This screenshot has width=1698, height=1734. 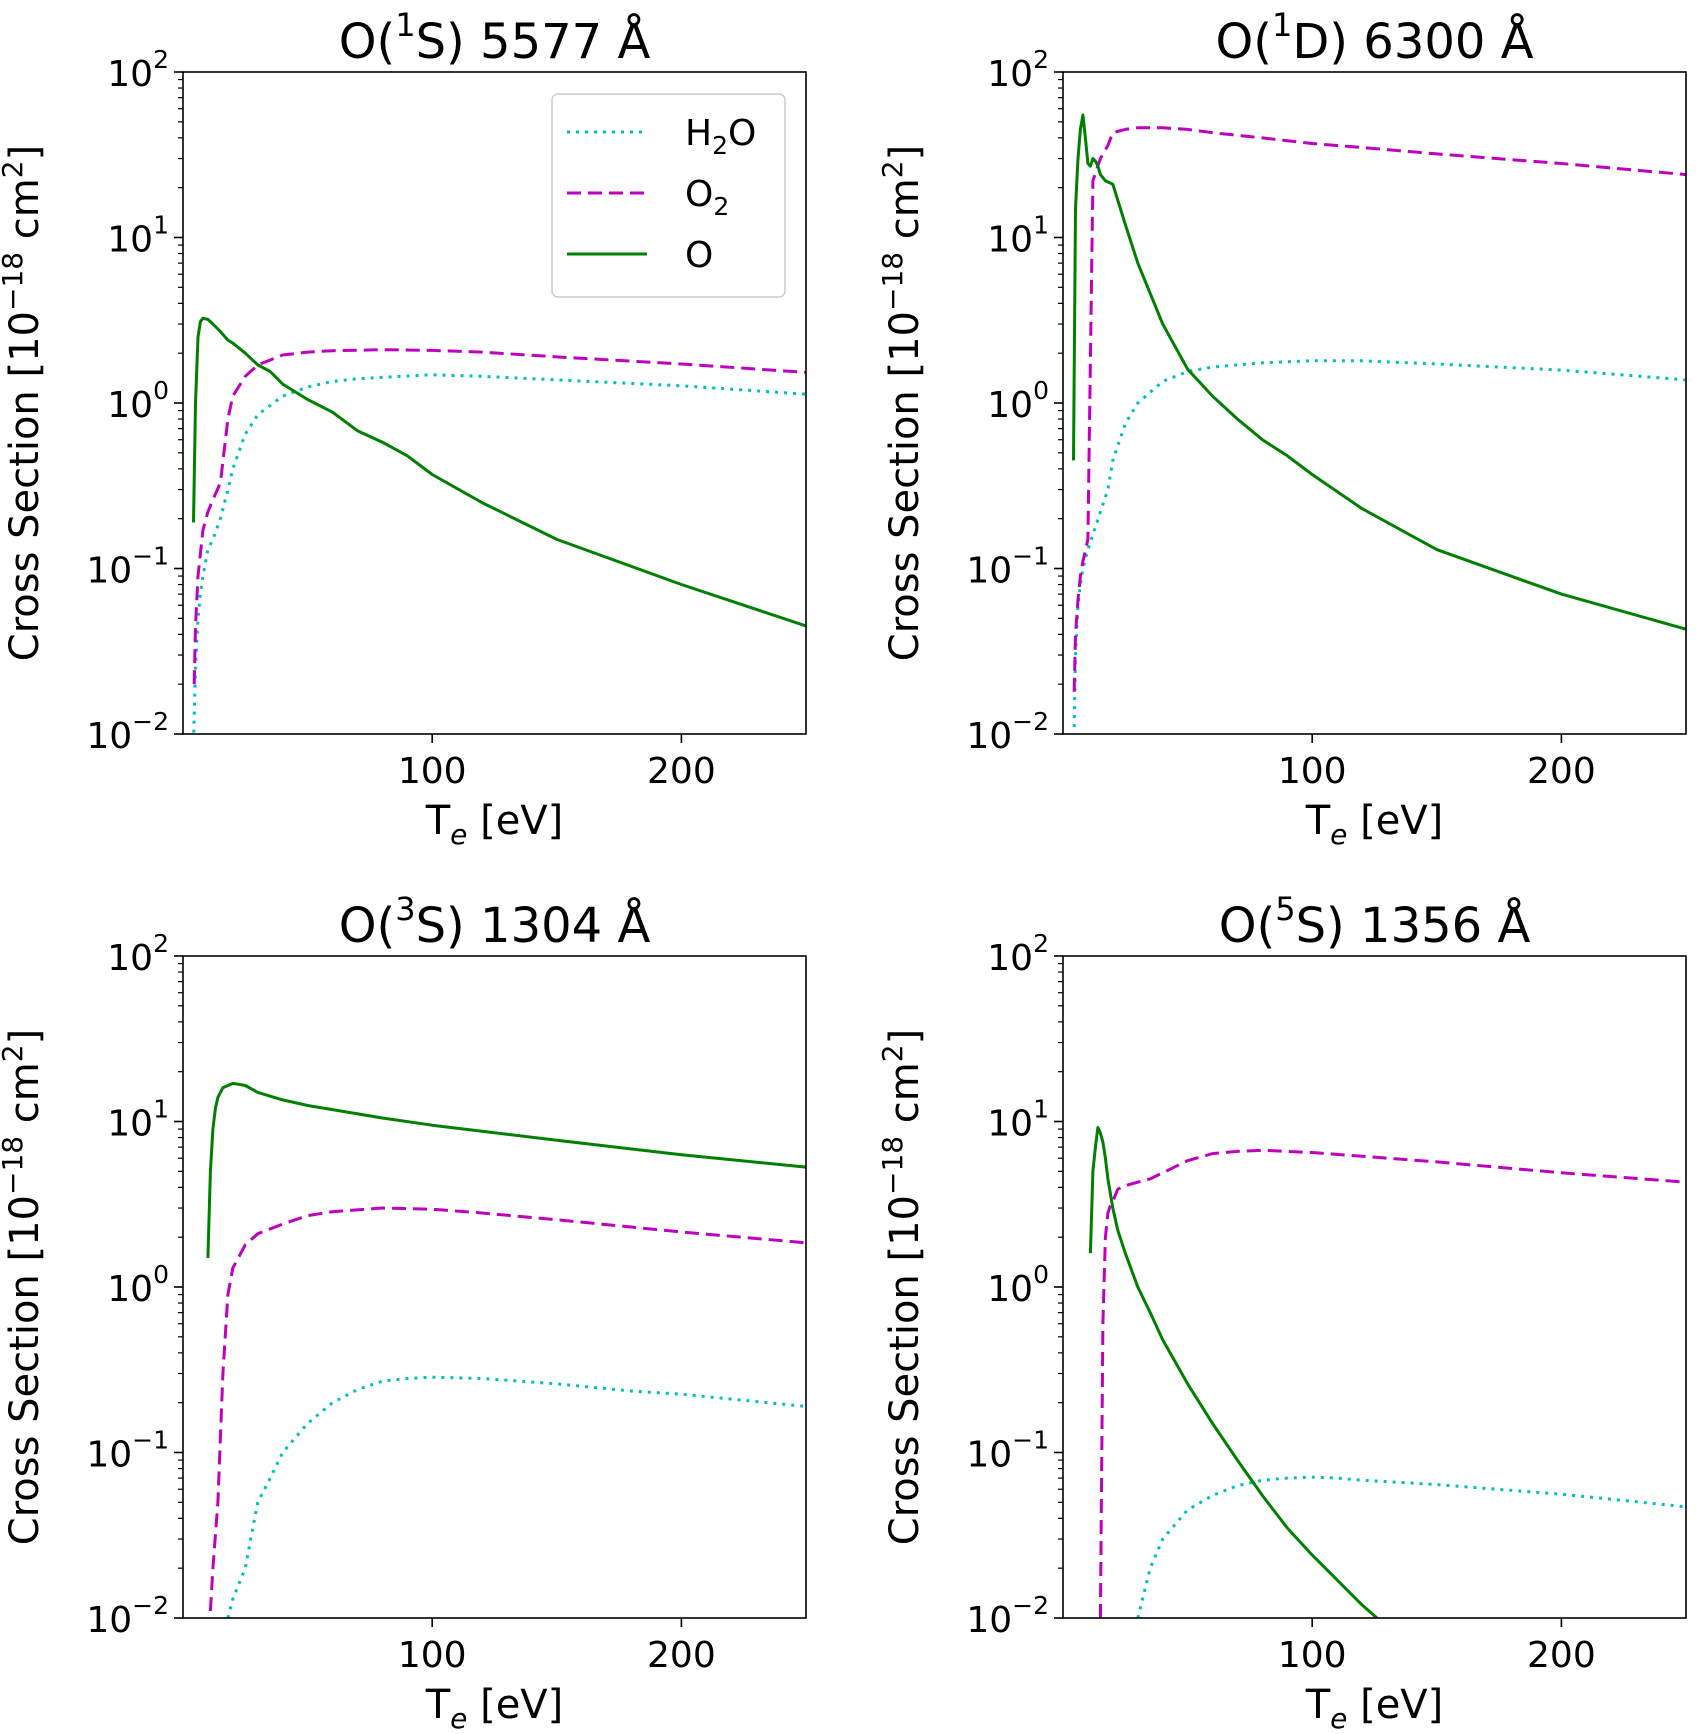 I want to click on panel-title: O(1S) 5577 Å, so click(x=495, y=38).